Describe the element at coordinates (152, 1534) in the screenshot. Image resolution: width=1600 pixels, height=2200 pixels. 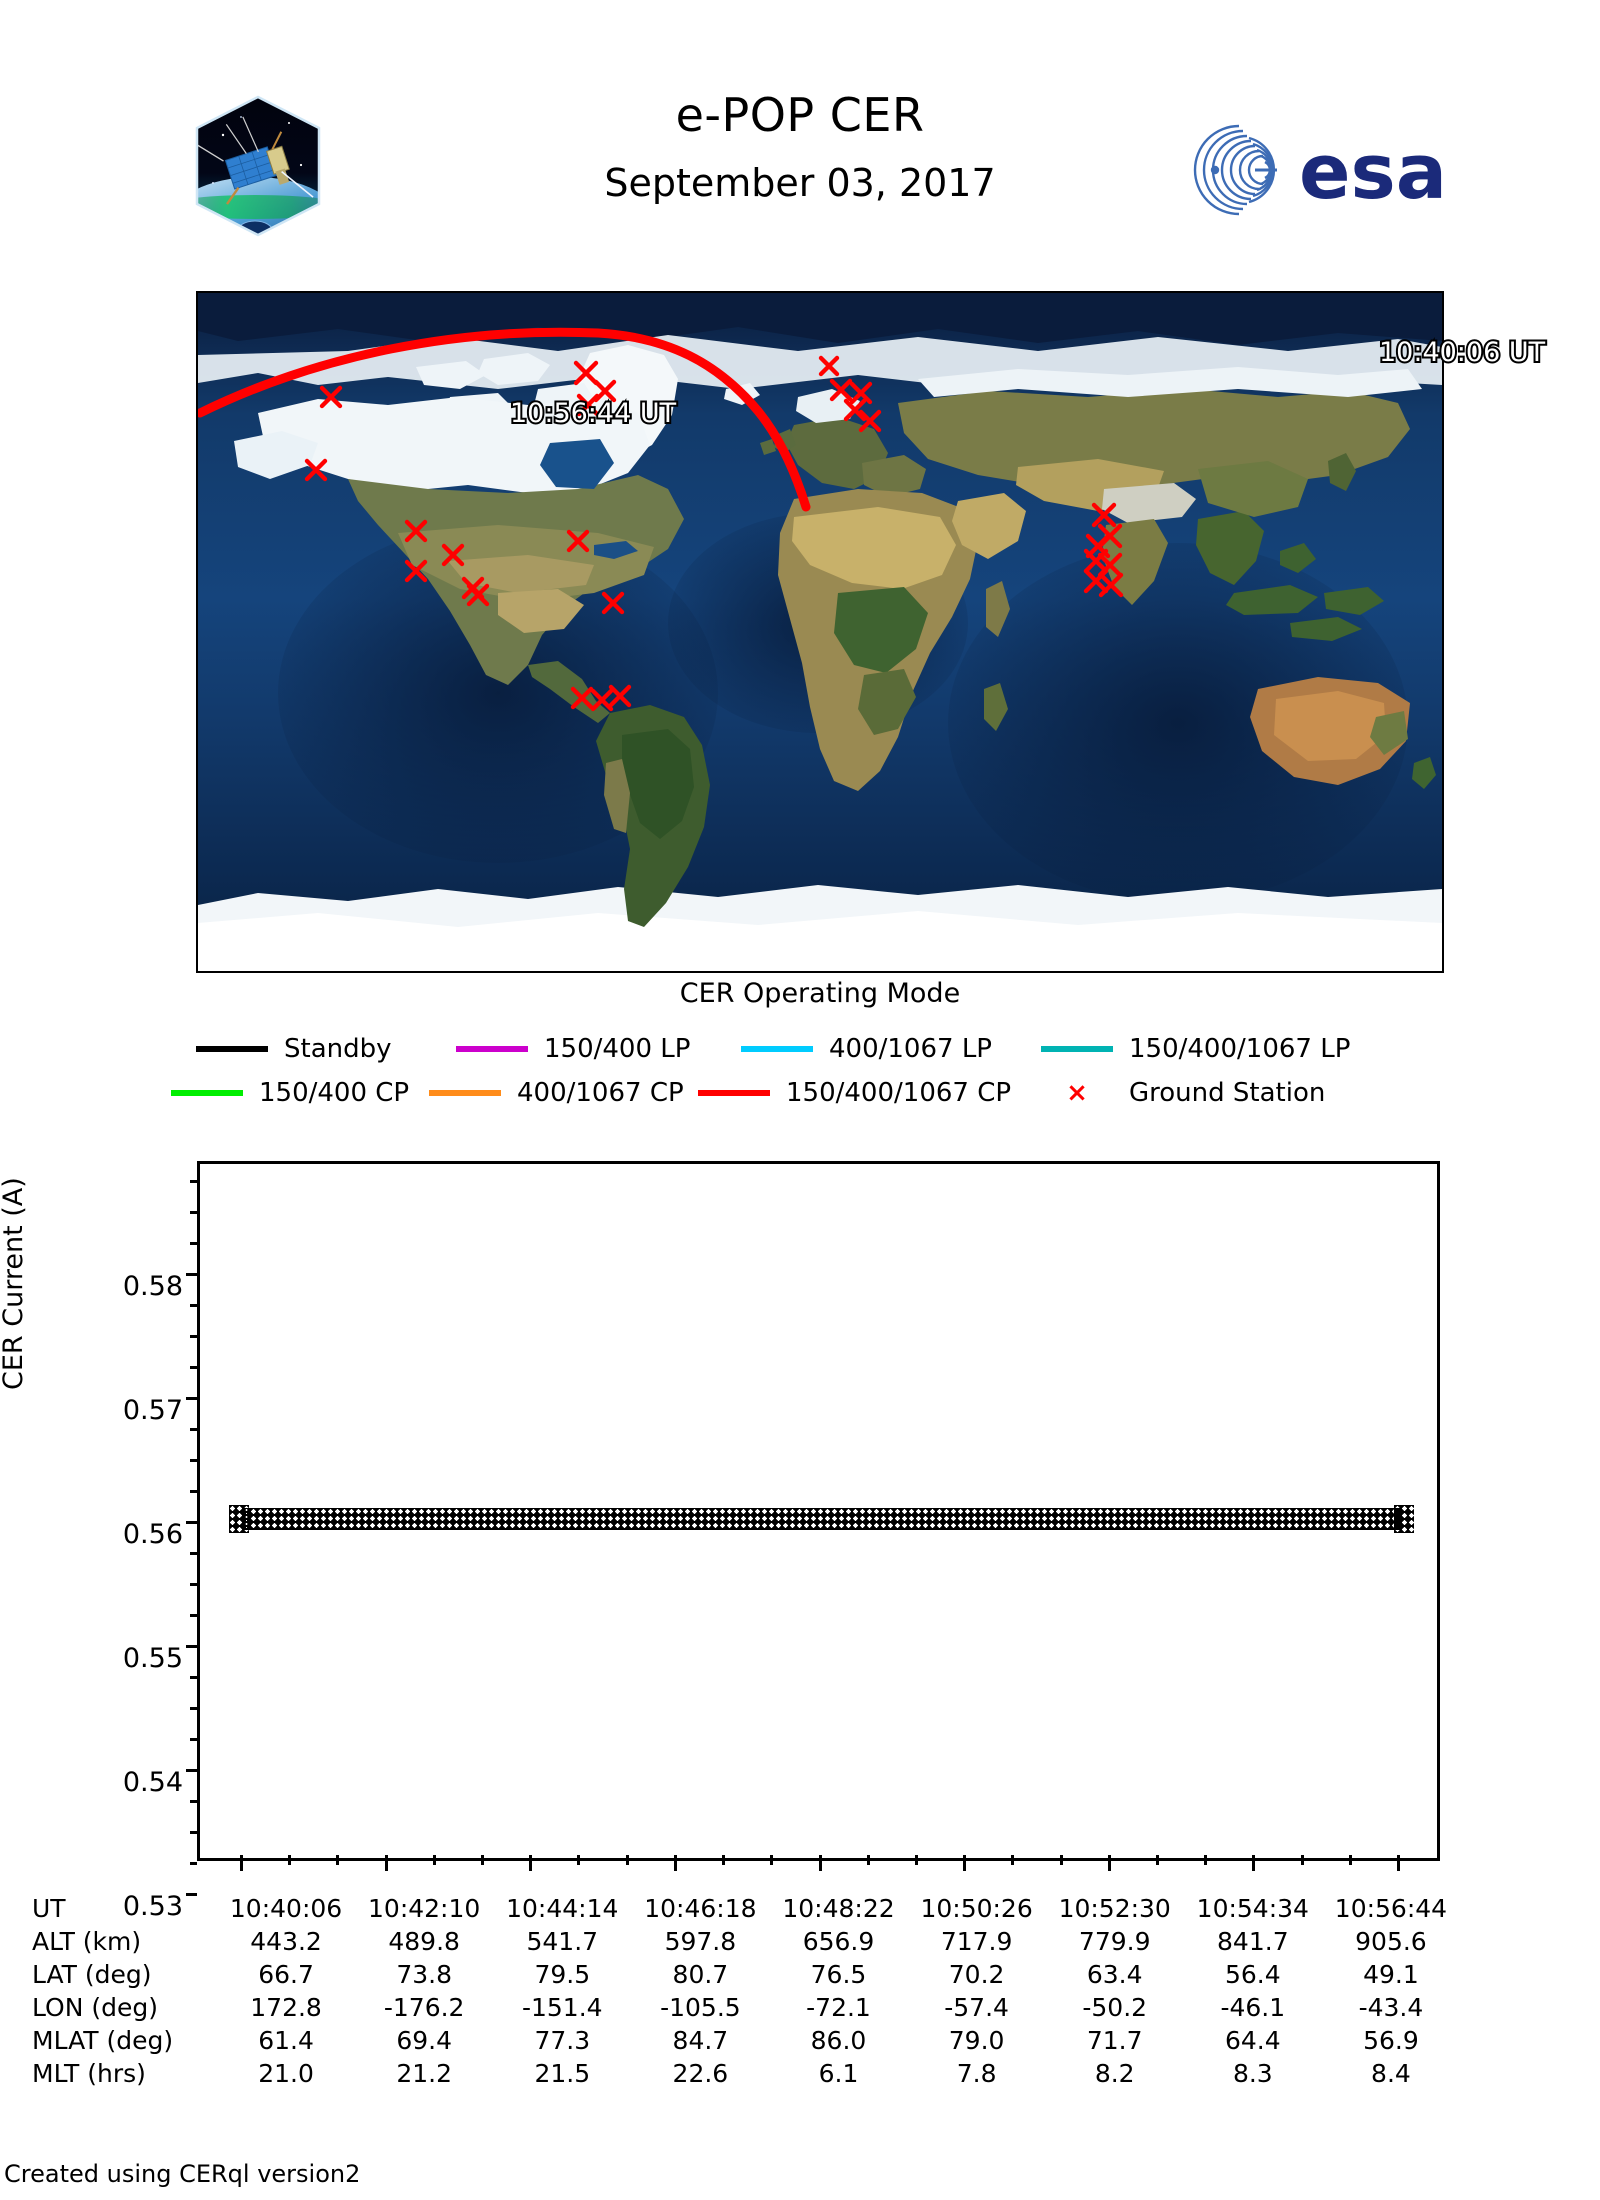
I see `y-tick-label: 0.56` at that location.